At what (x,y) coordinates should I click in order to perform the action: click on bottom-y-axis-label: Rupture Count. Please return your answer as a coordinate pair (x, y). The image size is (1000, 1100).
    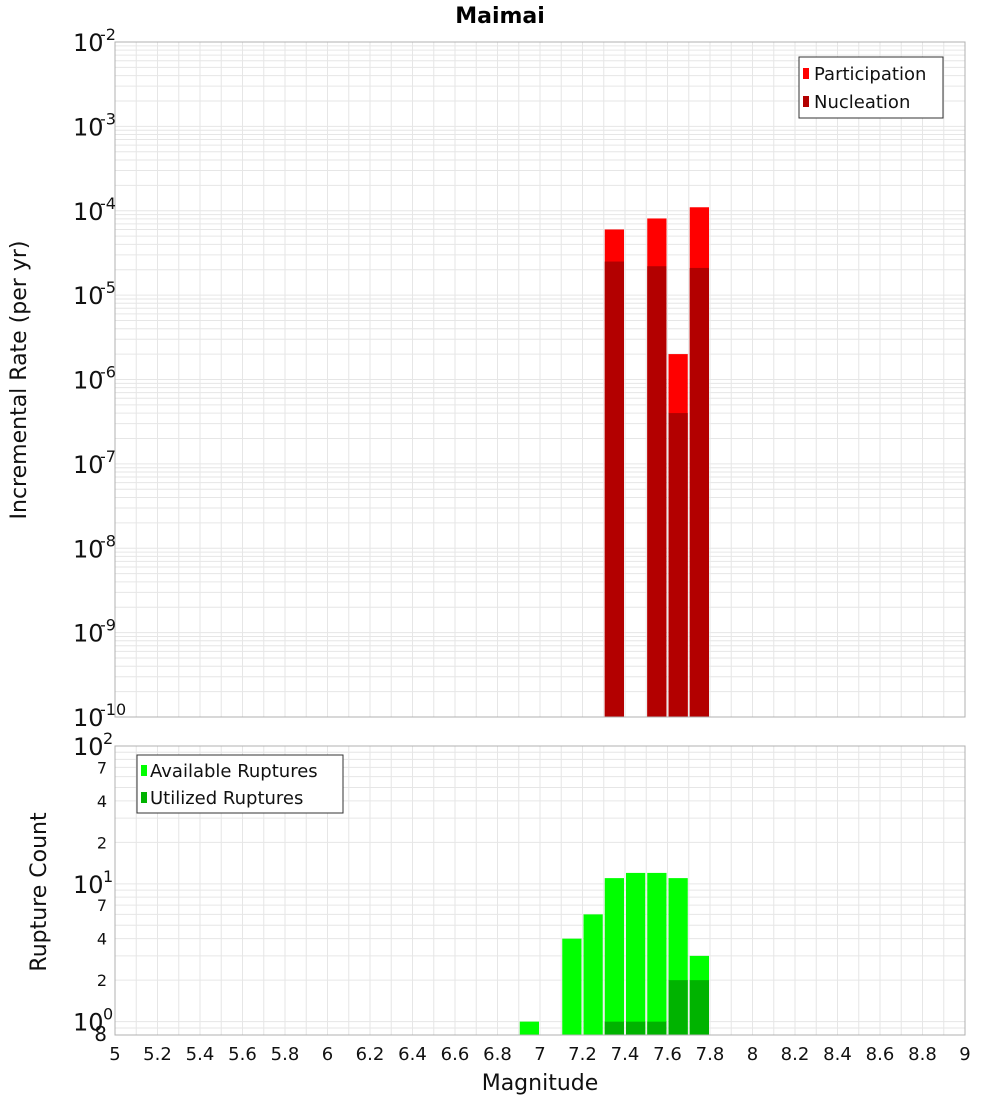
    Looking at the image, I should click on (39, 892).